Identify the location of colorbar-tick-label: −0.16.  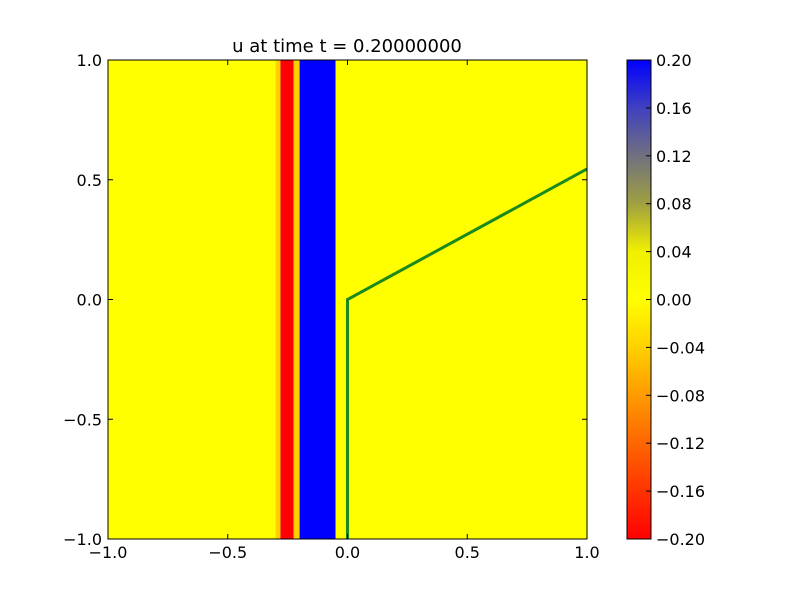
(680, 491).